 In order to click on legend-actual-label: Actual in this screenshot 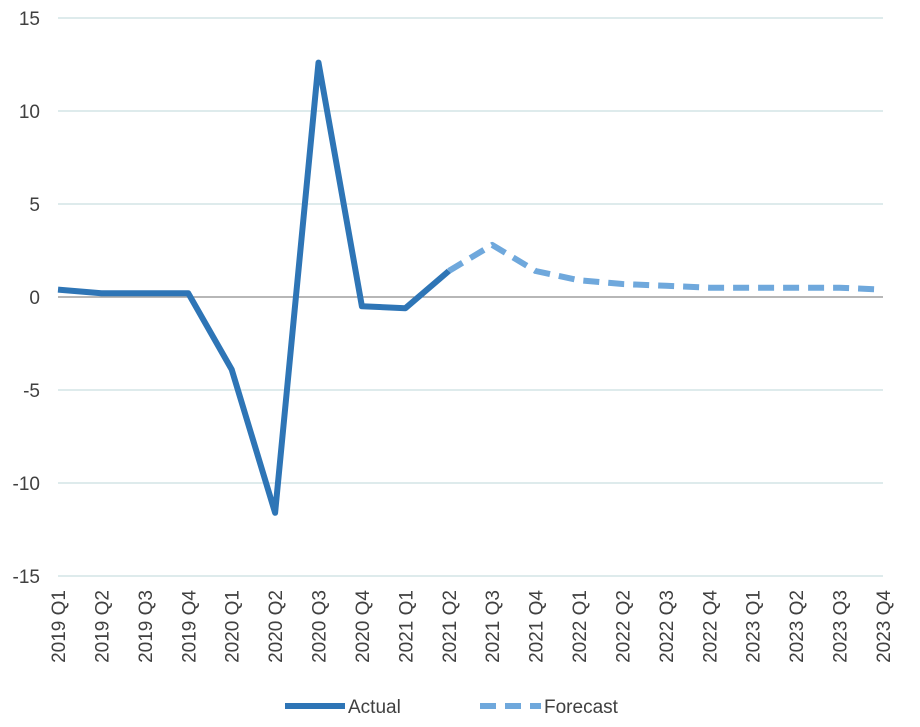, I will do `click(374, 707)`.